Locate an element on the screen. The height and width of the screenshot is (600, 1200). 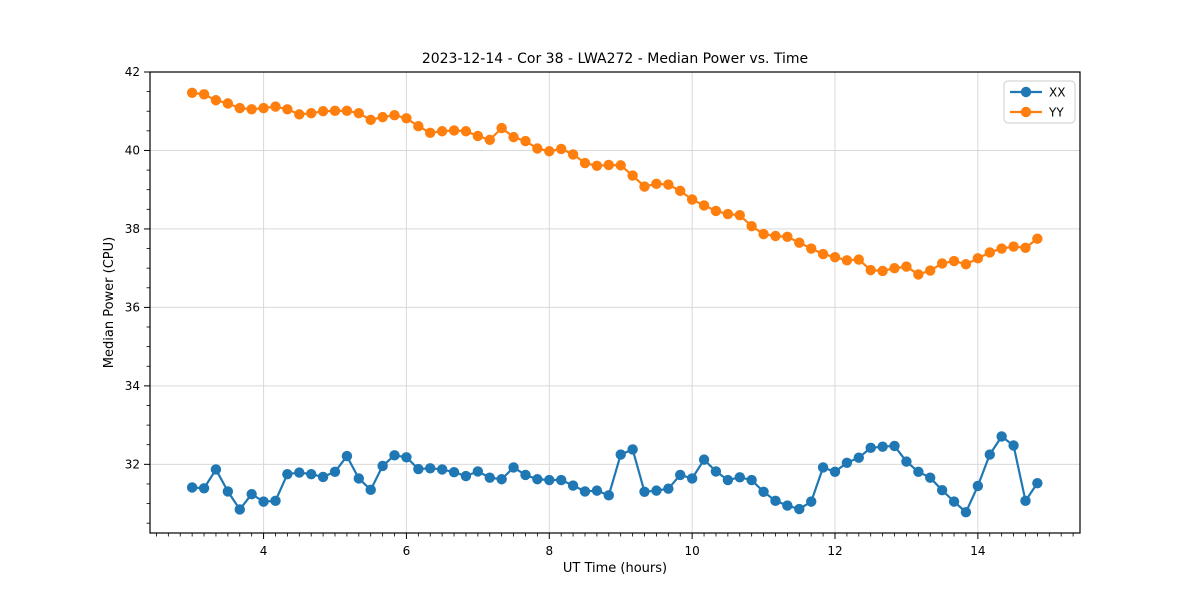
y-axis-label: Median Power (CPU) is located at coordinates (109, 302).